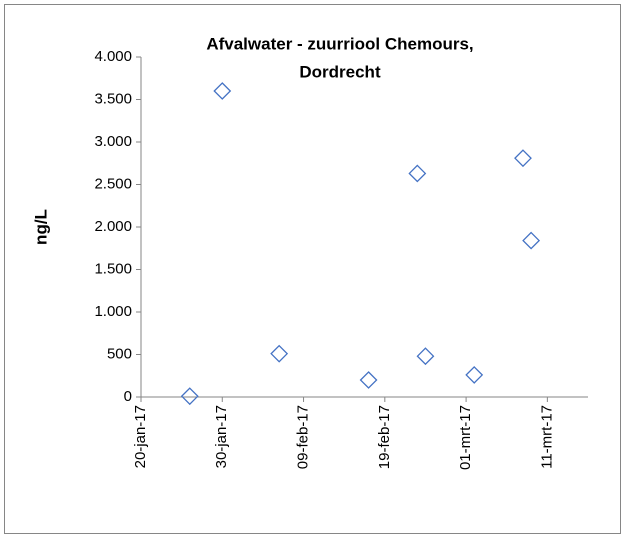 This screenshot has width=626, height=538. What do you see at coordinates (546, 437) in the screenshot?
I see `x-tick-label: 11-mrt-17` at bounding box center [546, 437].